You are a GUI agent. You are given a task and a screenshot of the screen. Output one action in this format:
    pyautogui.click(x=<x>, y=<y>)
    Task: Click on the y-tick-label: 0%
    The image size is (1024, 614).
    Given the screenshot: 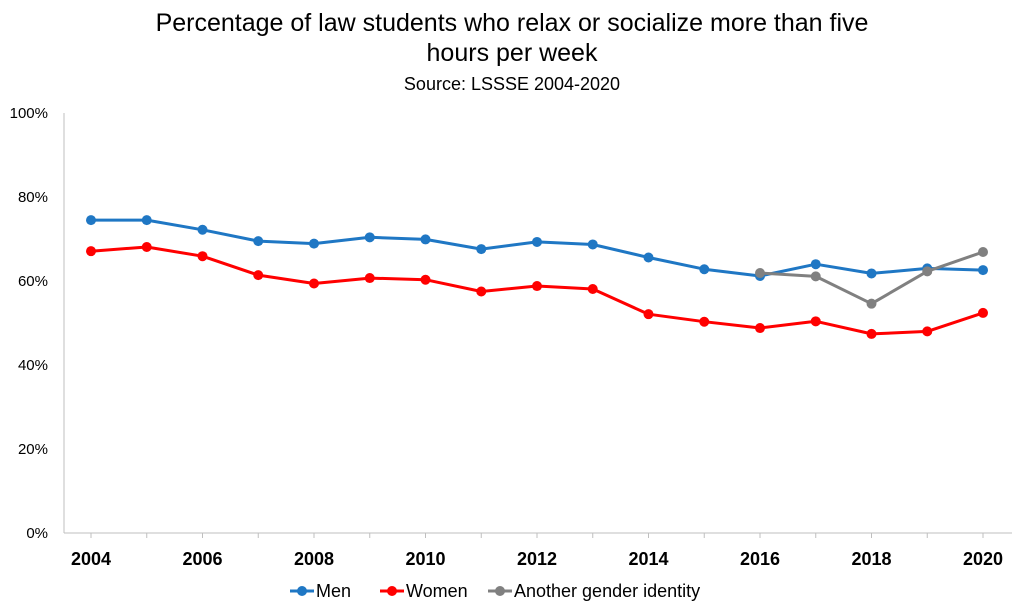 What is the action you would take?
    pyautogui.click(x=37, y=533)
    